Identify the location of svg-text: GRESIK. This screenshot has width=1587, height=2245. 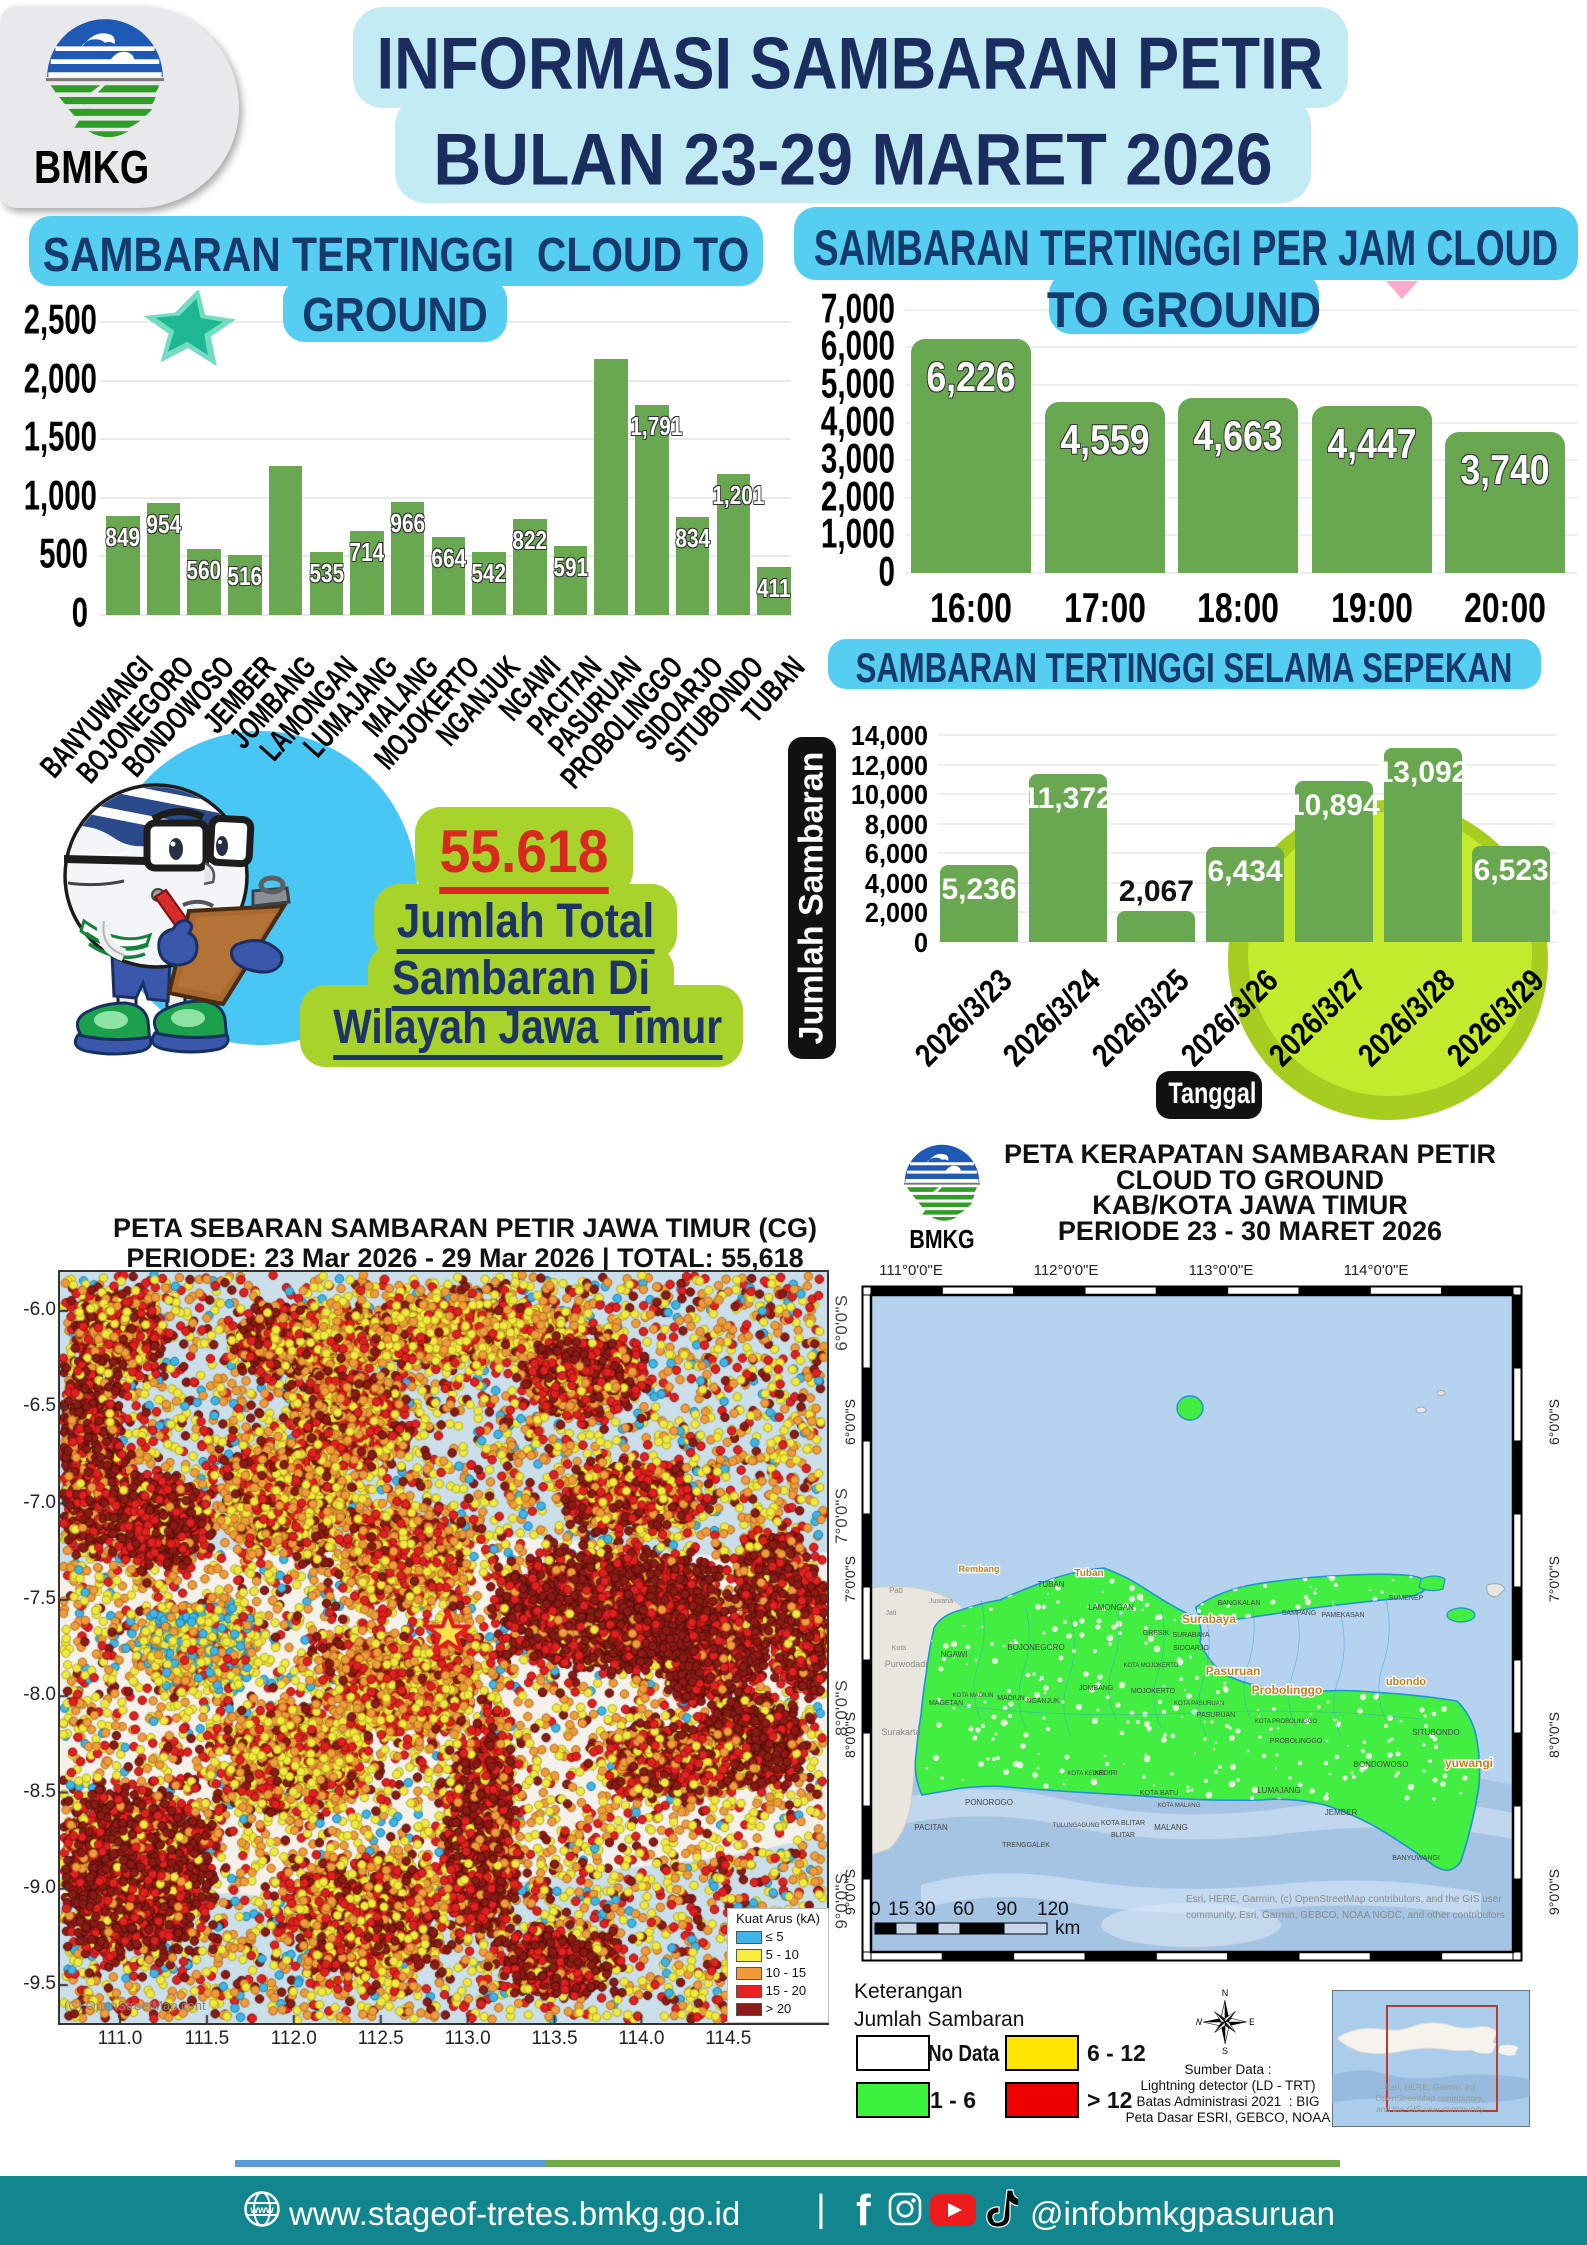
(1156, 1633).